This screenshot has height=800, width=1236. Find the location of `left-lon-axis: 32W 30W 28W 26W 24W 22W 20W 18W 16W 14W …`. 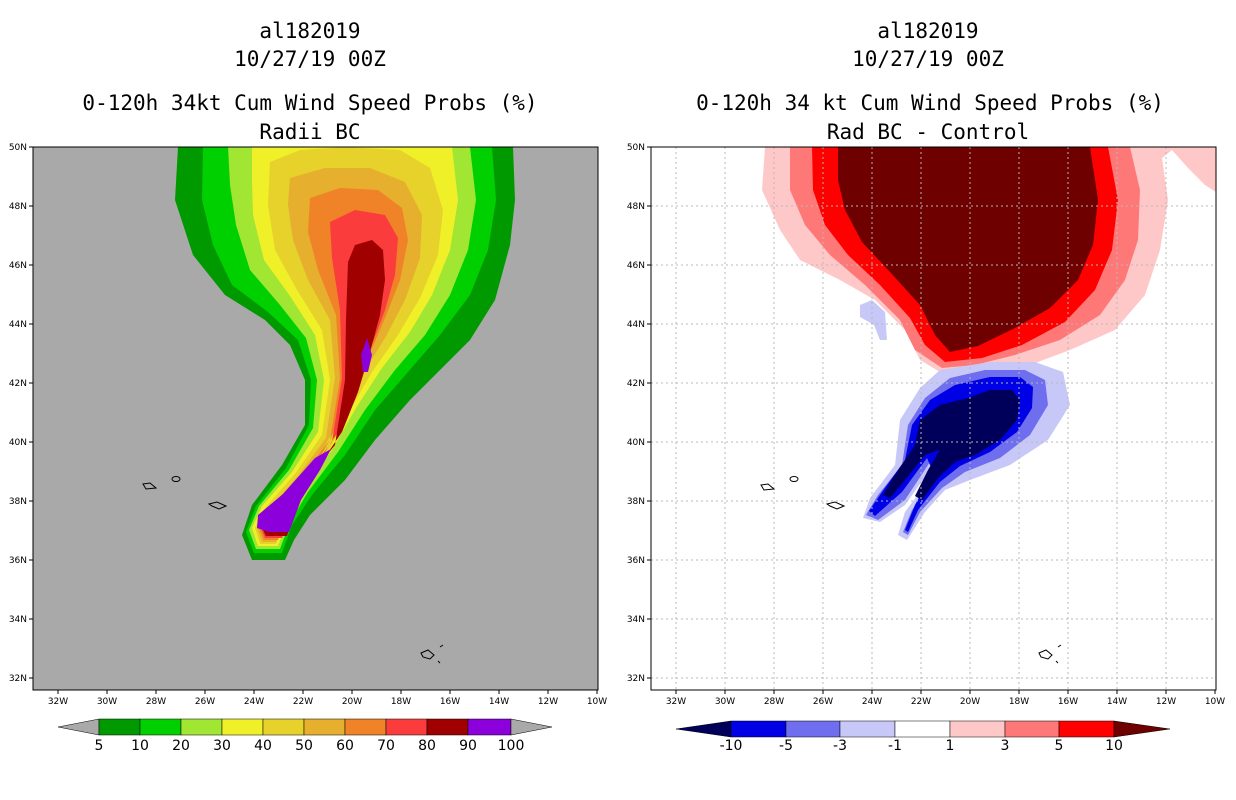

left-lon-axis: 32W 30W 28W 26W 24W 22W 20W 18W 16W 14W … is located at coordinates (327, 698).